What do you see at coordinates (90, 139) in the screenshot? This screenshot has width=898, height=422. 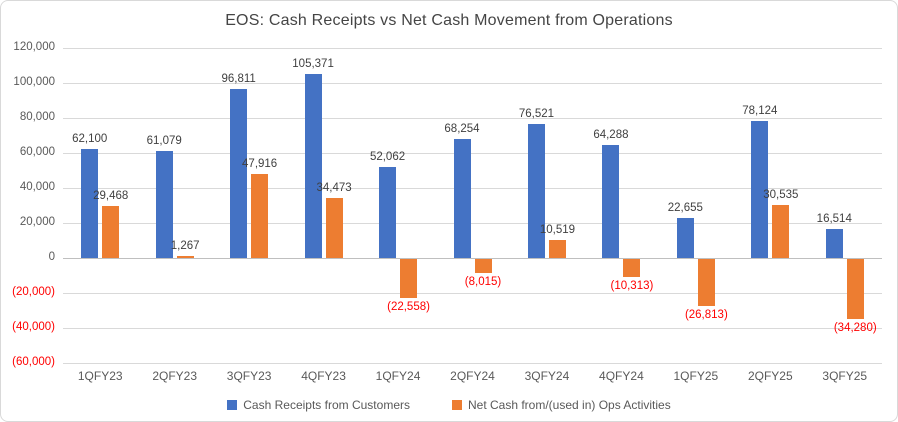 I see `data-label: 62,100` at bounding box center [90, 139].